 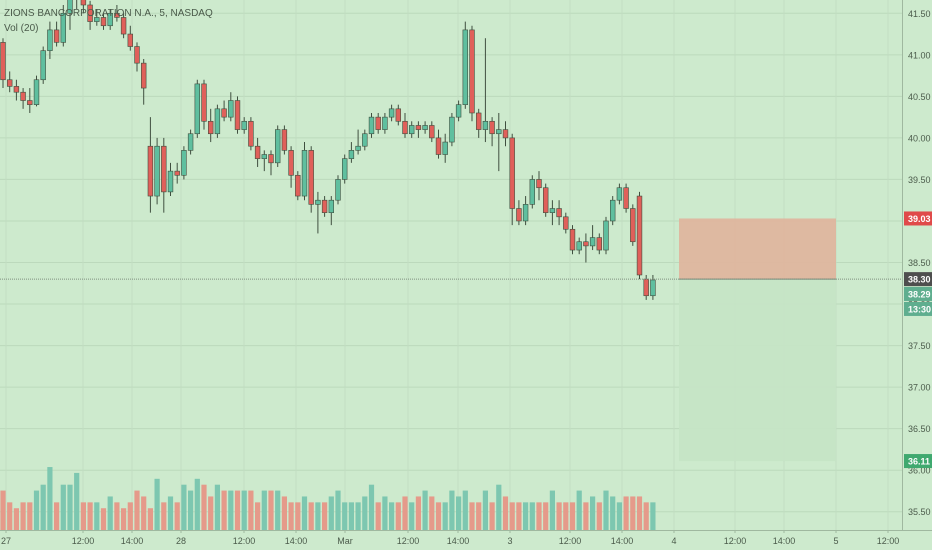 I want to click on symbol-title: ZIONS BANCORPORATION N.A., 5, NASDAQ, so click(x=108, y=13).